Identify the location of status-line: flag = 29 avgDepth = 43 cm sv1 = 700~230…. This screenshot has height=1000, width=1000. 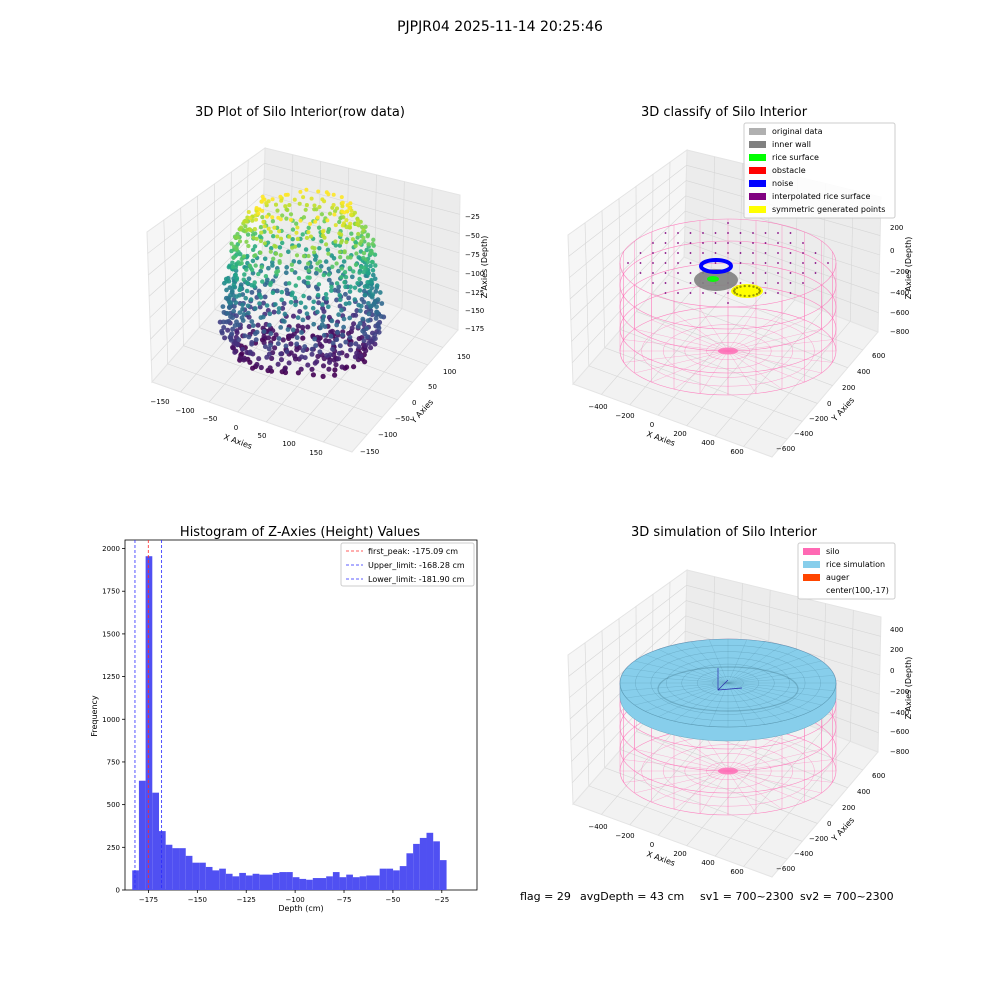
(707, 896).